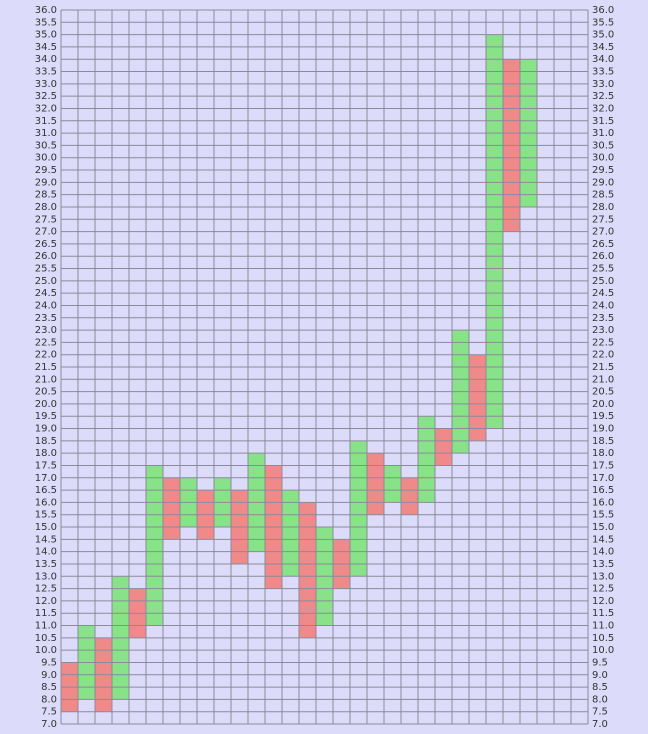  I want to click on y2-tick-label: 28.5, so click(603, 195).